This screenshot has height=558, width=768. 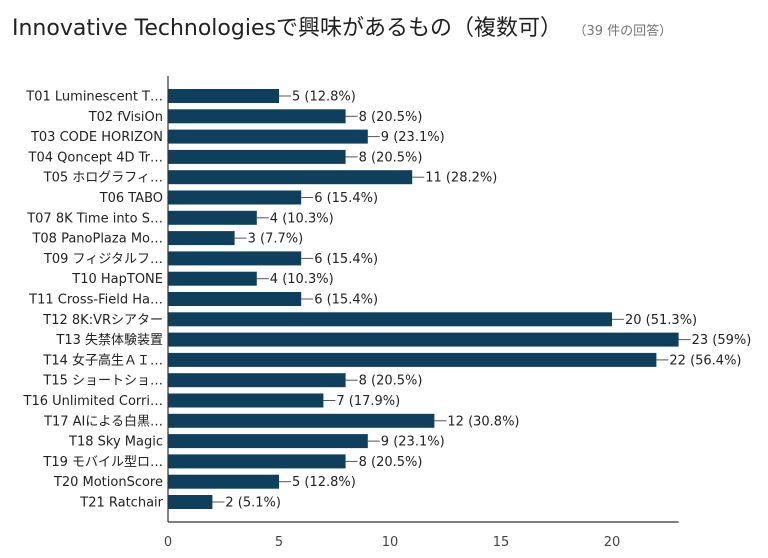 What do you see at coordinates (501, 542) in the screenshot?
I see `x-tick-label: 15` at bounding box center [501, 542].